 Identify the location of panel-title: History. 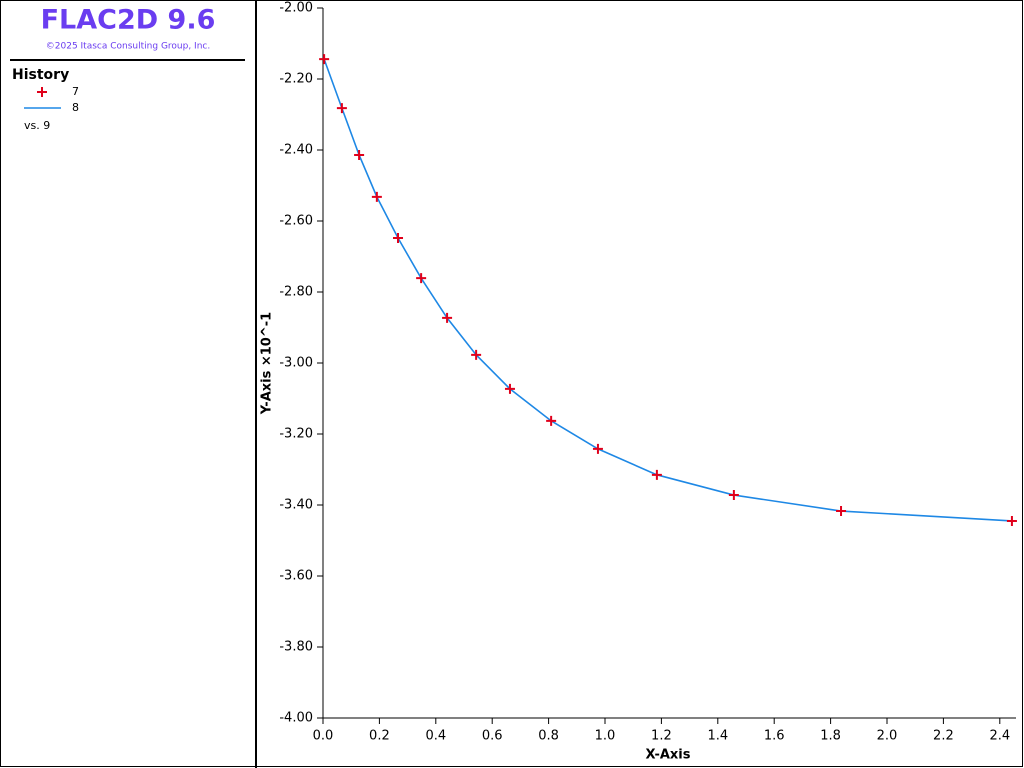
(40, 75).